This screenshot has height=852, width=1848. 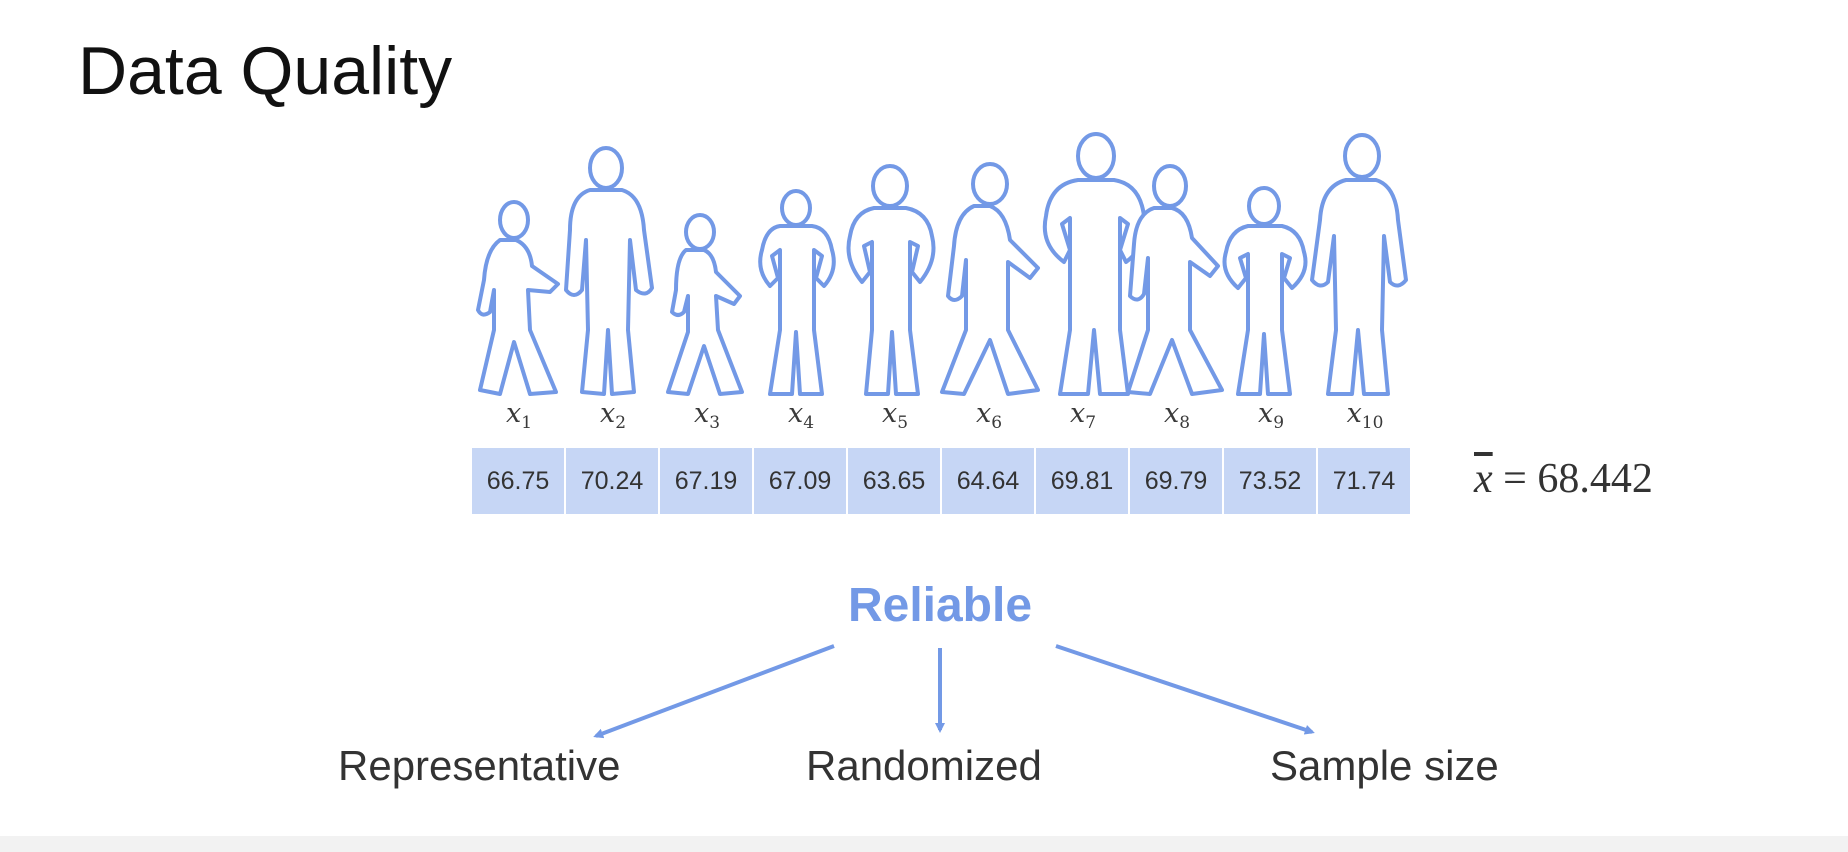 What do you see at coordinates (924, 765) in the screenshot?
I see `branch-randomized: Randomized` at bounding box center [924, 765].